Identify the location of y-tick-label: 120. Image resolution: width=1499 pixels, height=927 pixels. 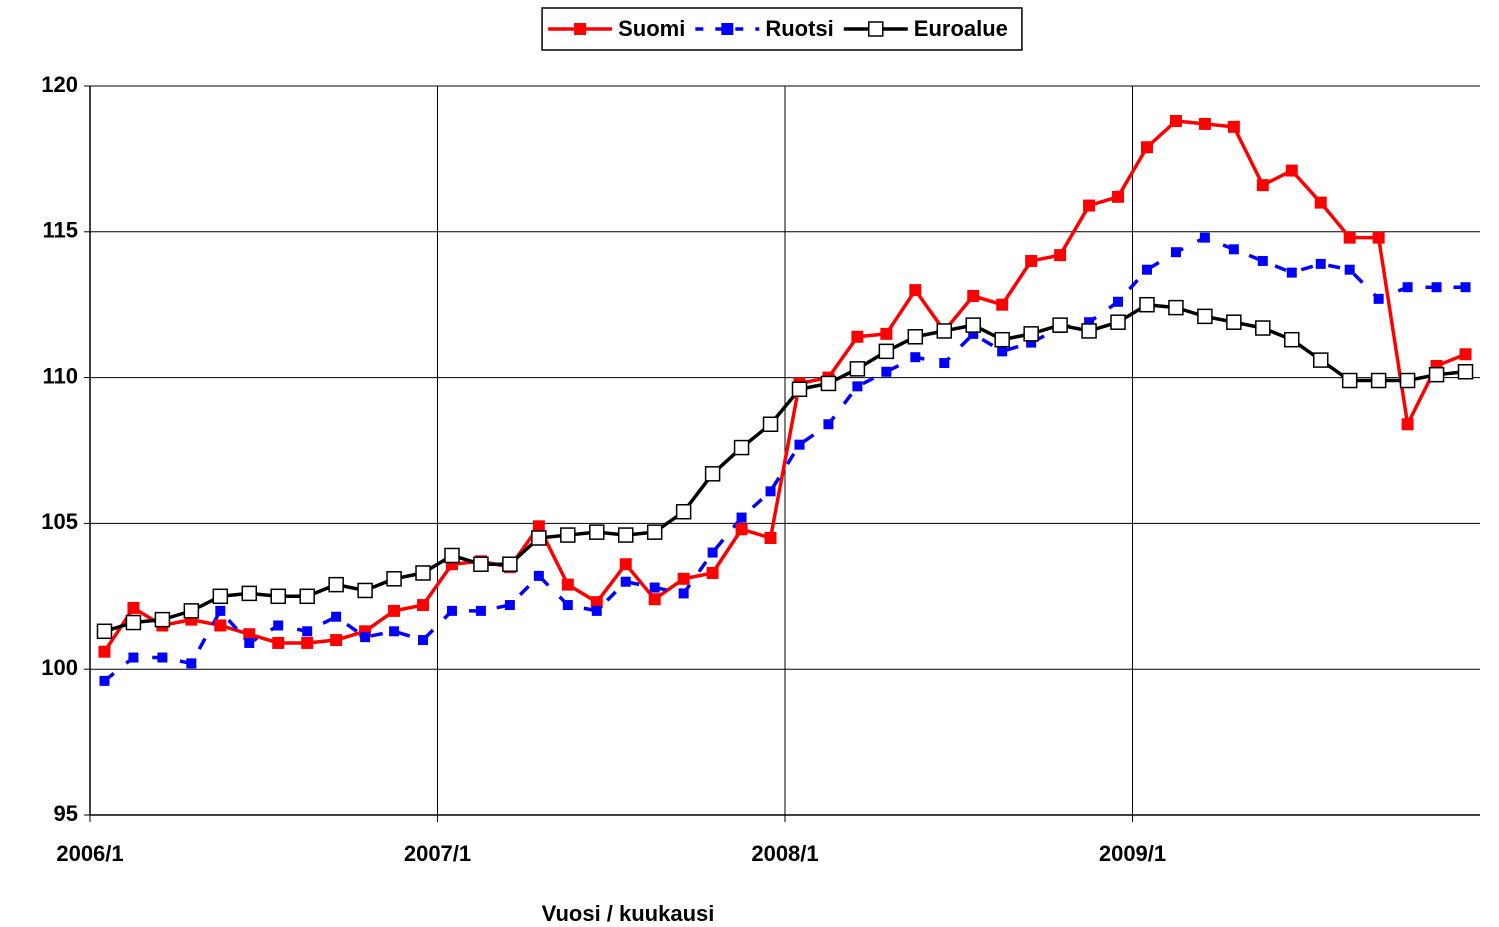
(59, 84).